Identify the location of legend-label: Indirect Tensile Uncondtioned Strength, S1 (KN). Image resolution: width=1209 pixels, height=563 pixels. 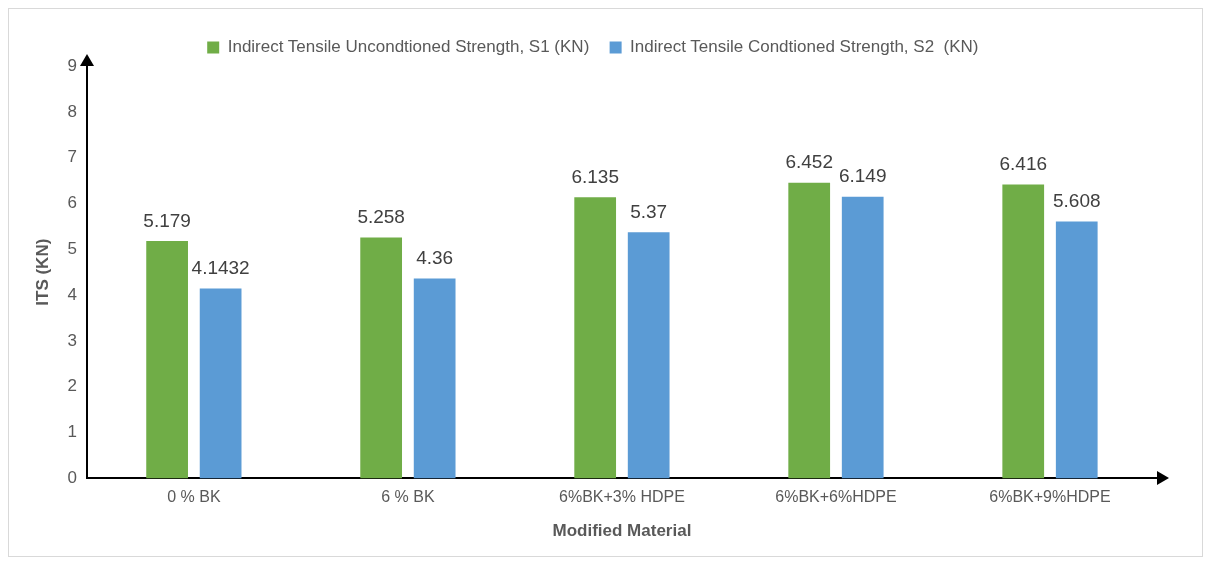
(408, 47).